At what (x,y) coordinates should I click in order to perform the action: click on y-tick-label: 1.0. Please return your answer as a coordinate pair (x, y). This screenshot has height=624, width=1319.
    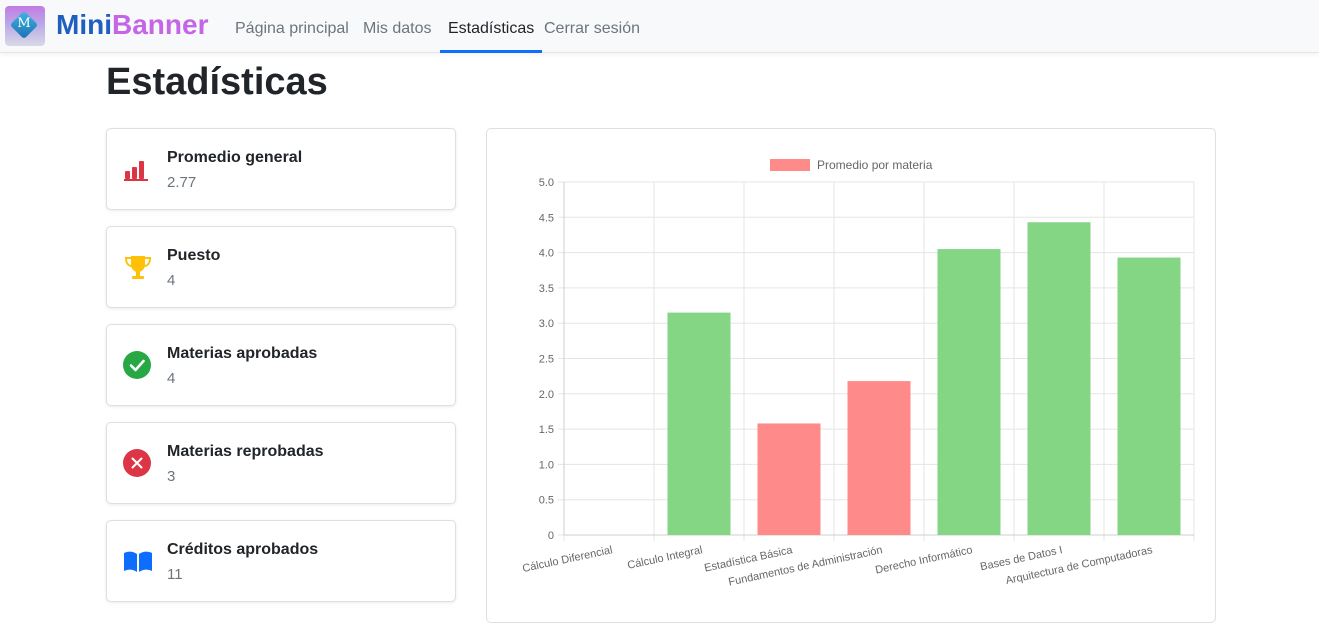
    Looking at the image, I should click on (546, 465).